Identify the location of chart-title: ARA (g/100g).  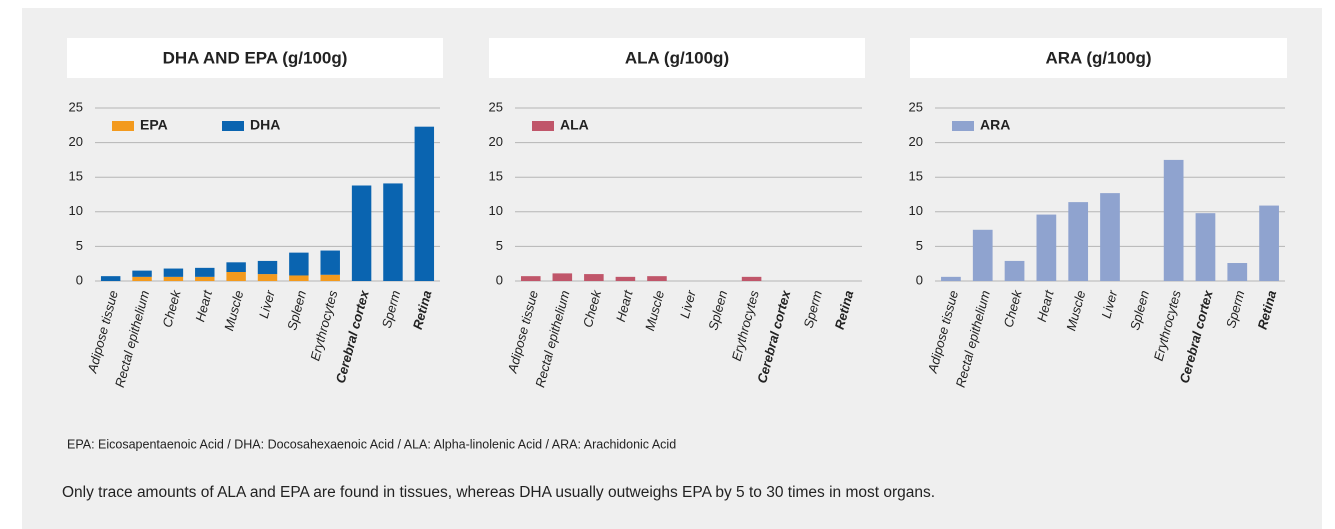
(1098, 57).